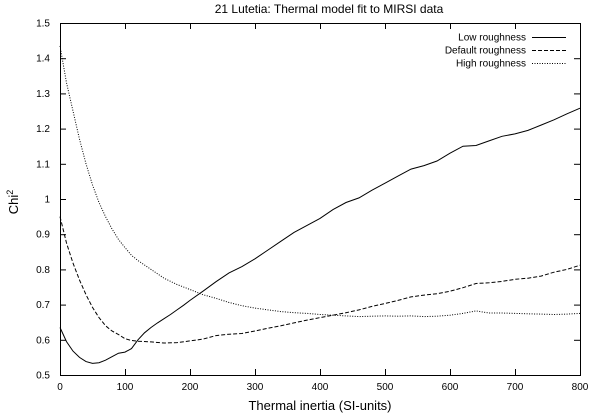 The image size is (592, 414). Describe the element at coordinates (492, 38) in the screenshot. I see `legend-label-low-roughness: Low roughness` at that location.